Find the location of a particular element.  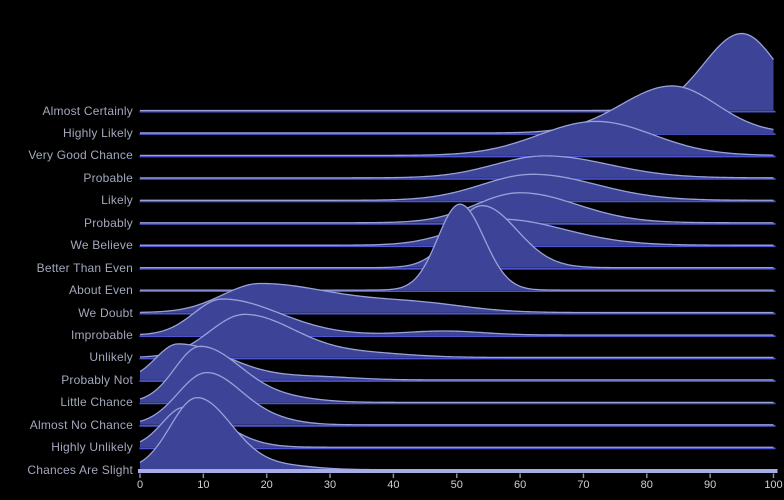

density-outline-little-chance is located at coordinates (456, 374).